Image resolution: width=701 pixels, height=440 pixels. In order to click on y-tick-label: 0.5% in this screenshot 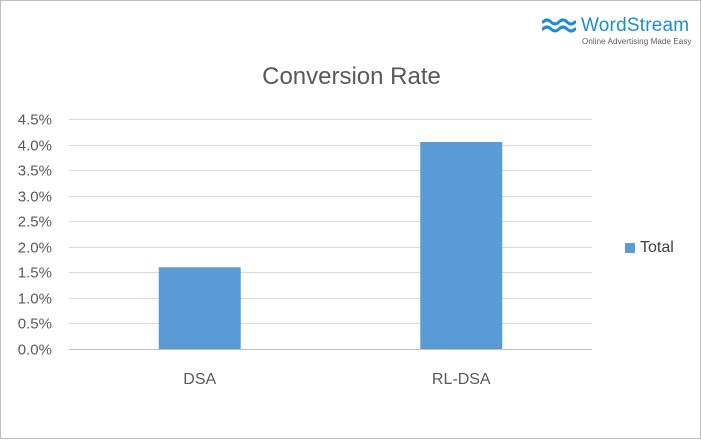, I will do `click(35, 324)`.